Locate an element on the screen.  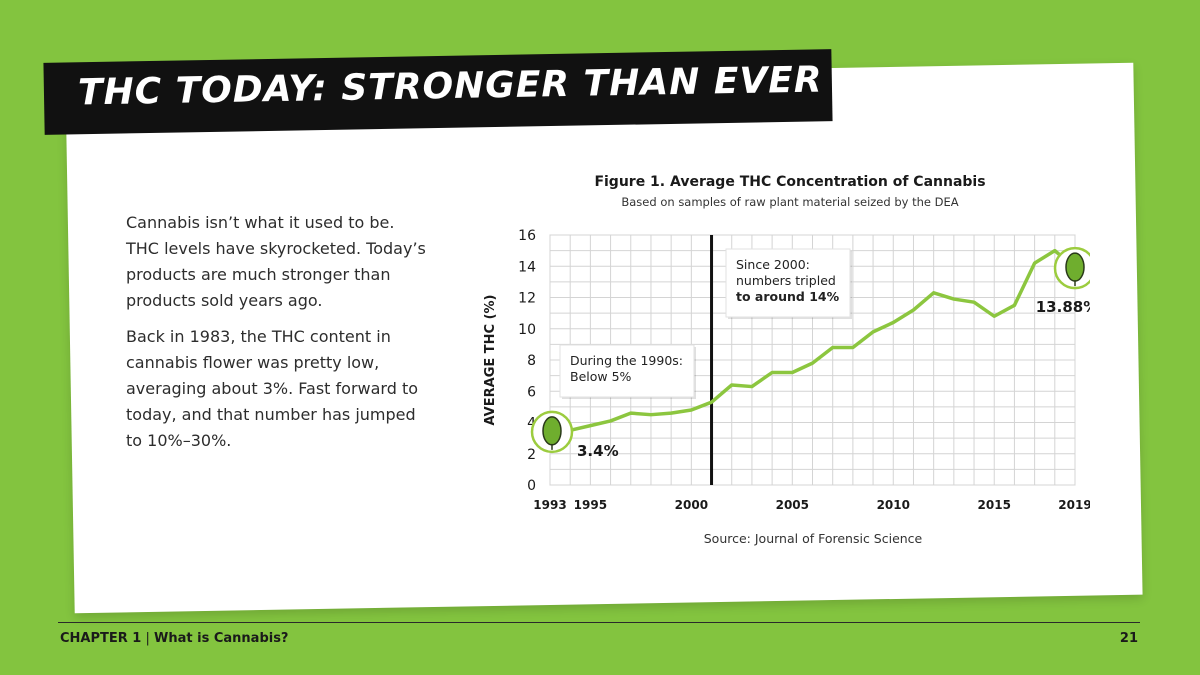
y-tick-label: 8 is located at coordinates (531, 361).